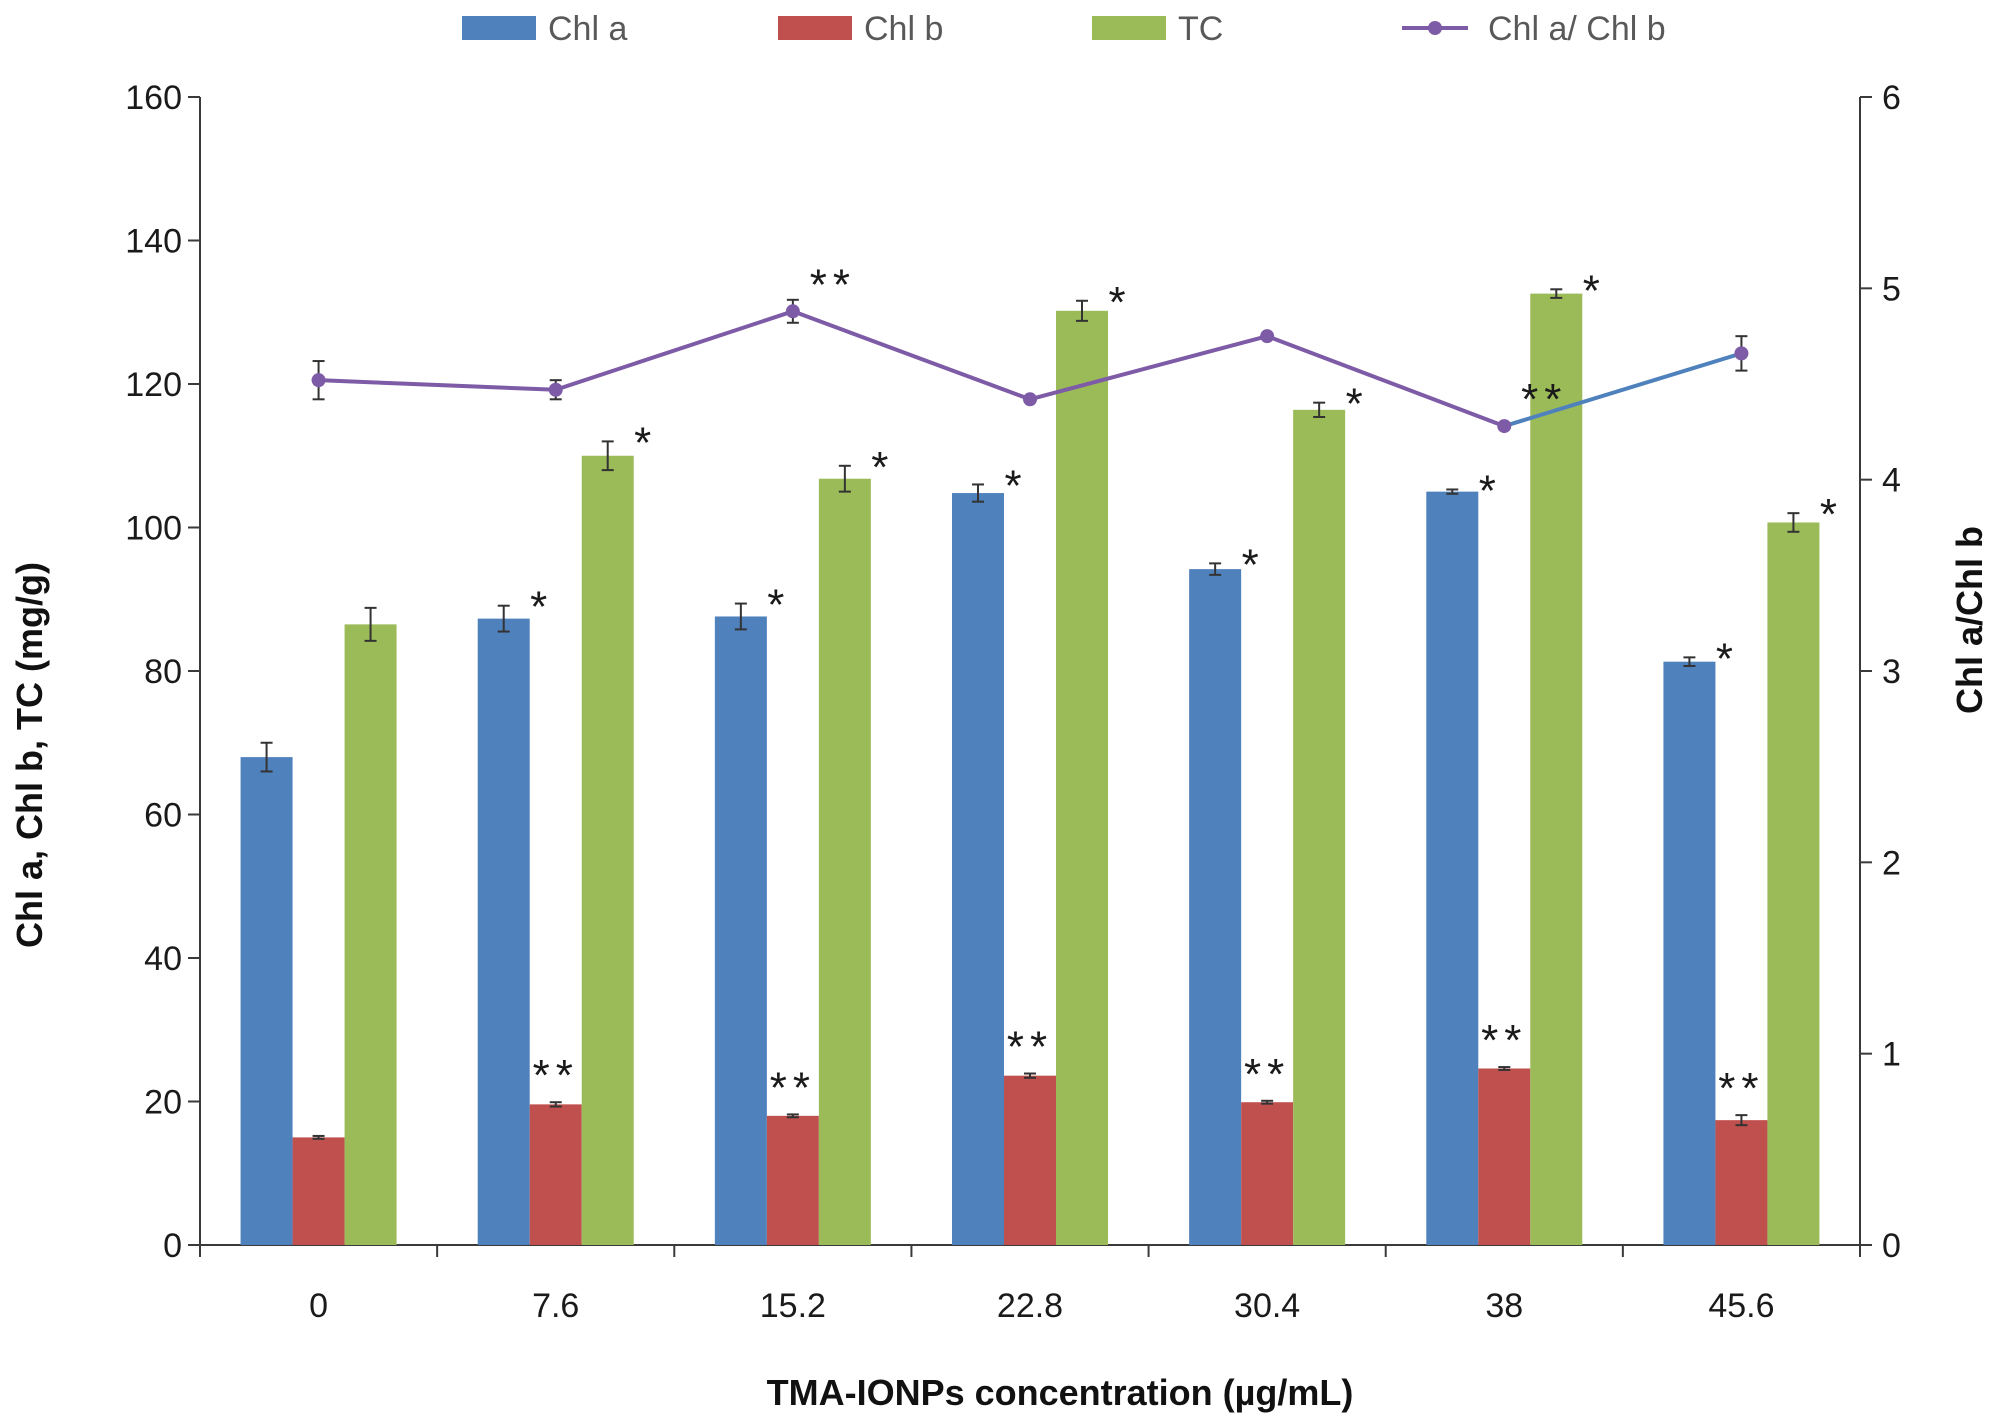 The image size is (2008, 1421). I want to click on x-tick-label: 7.6, so click(555, 1306).